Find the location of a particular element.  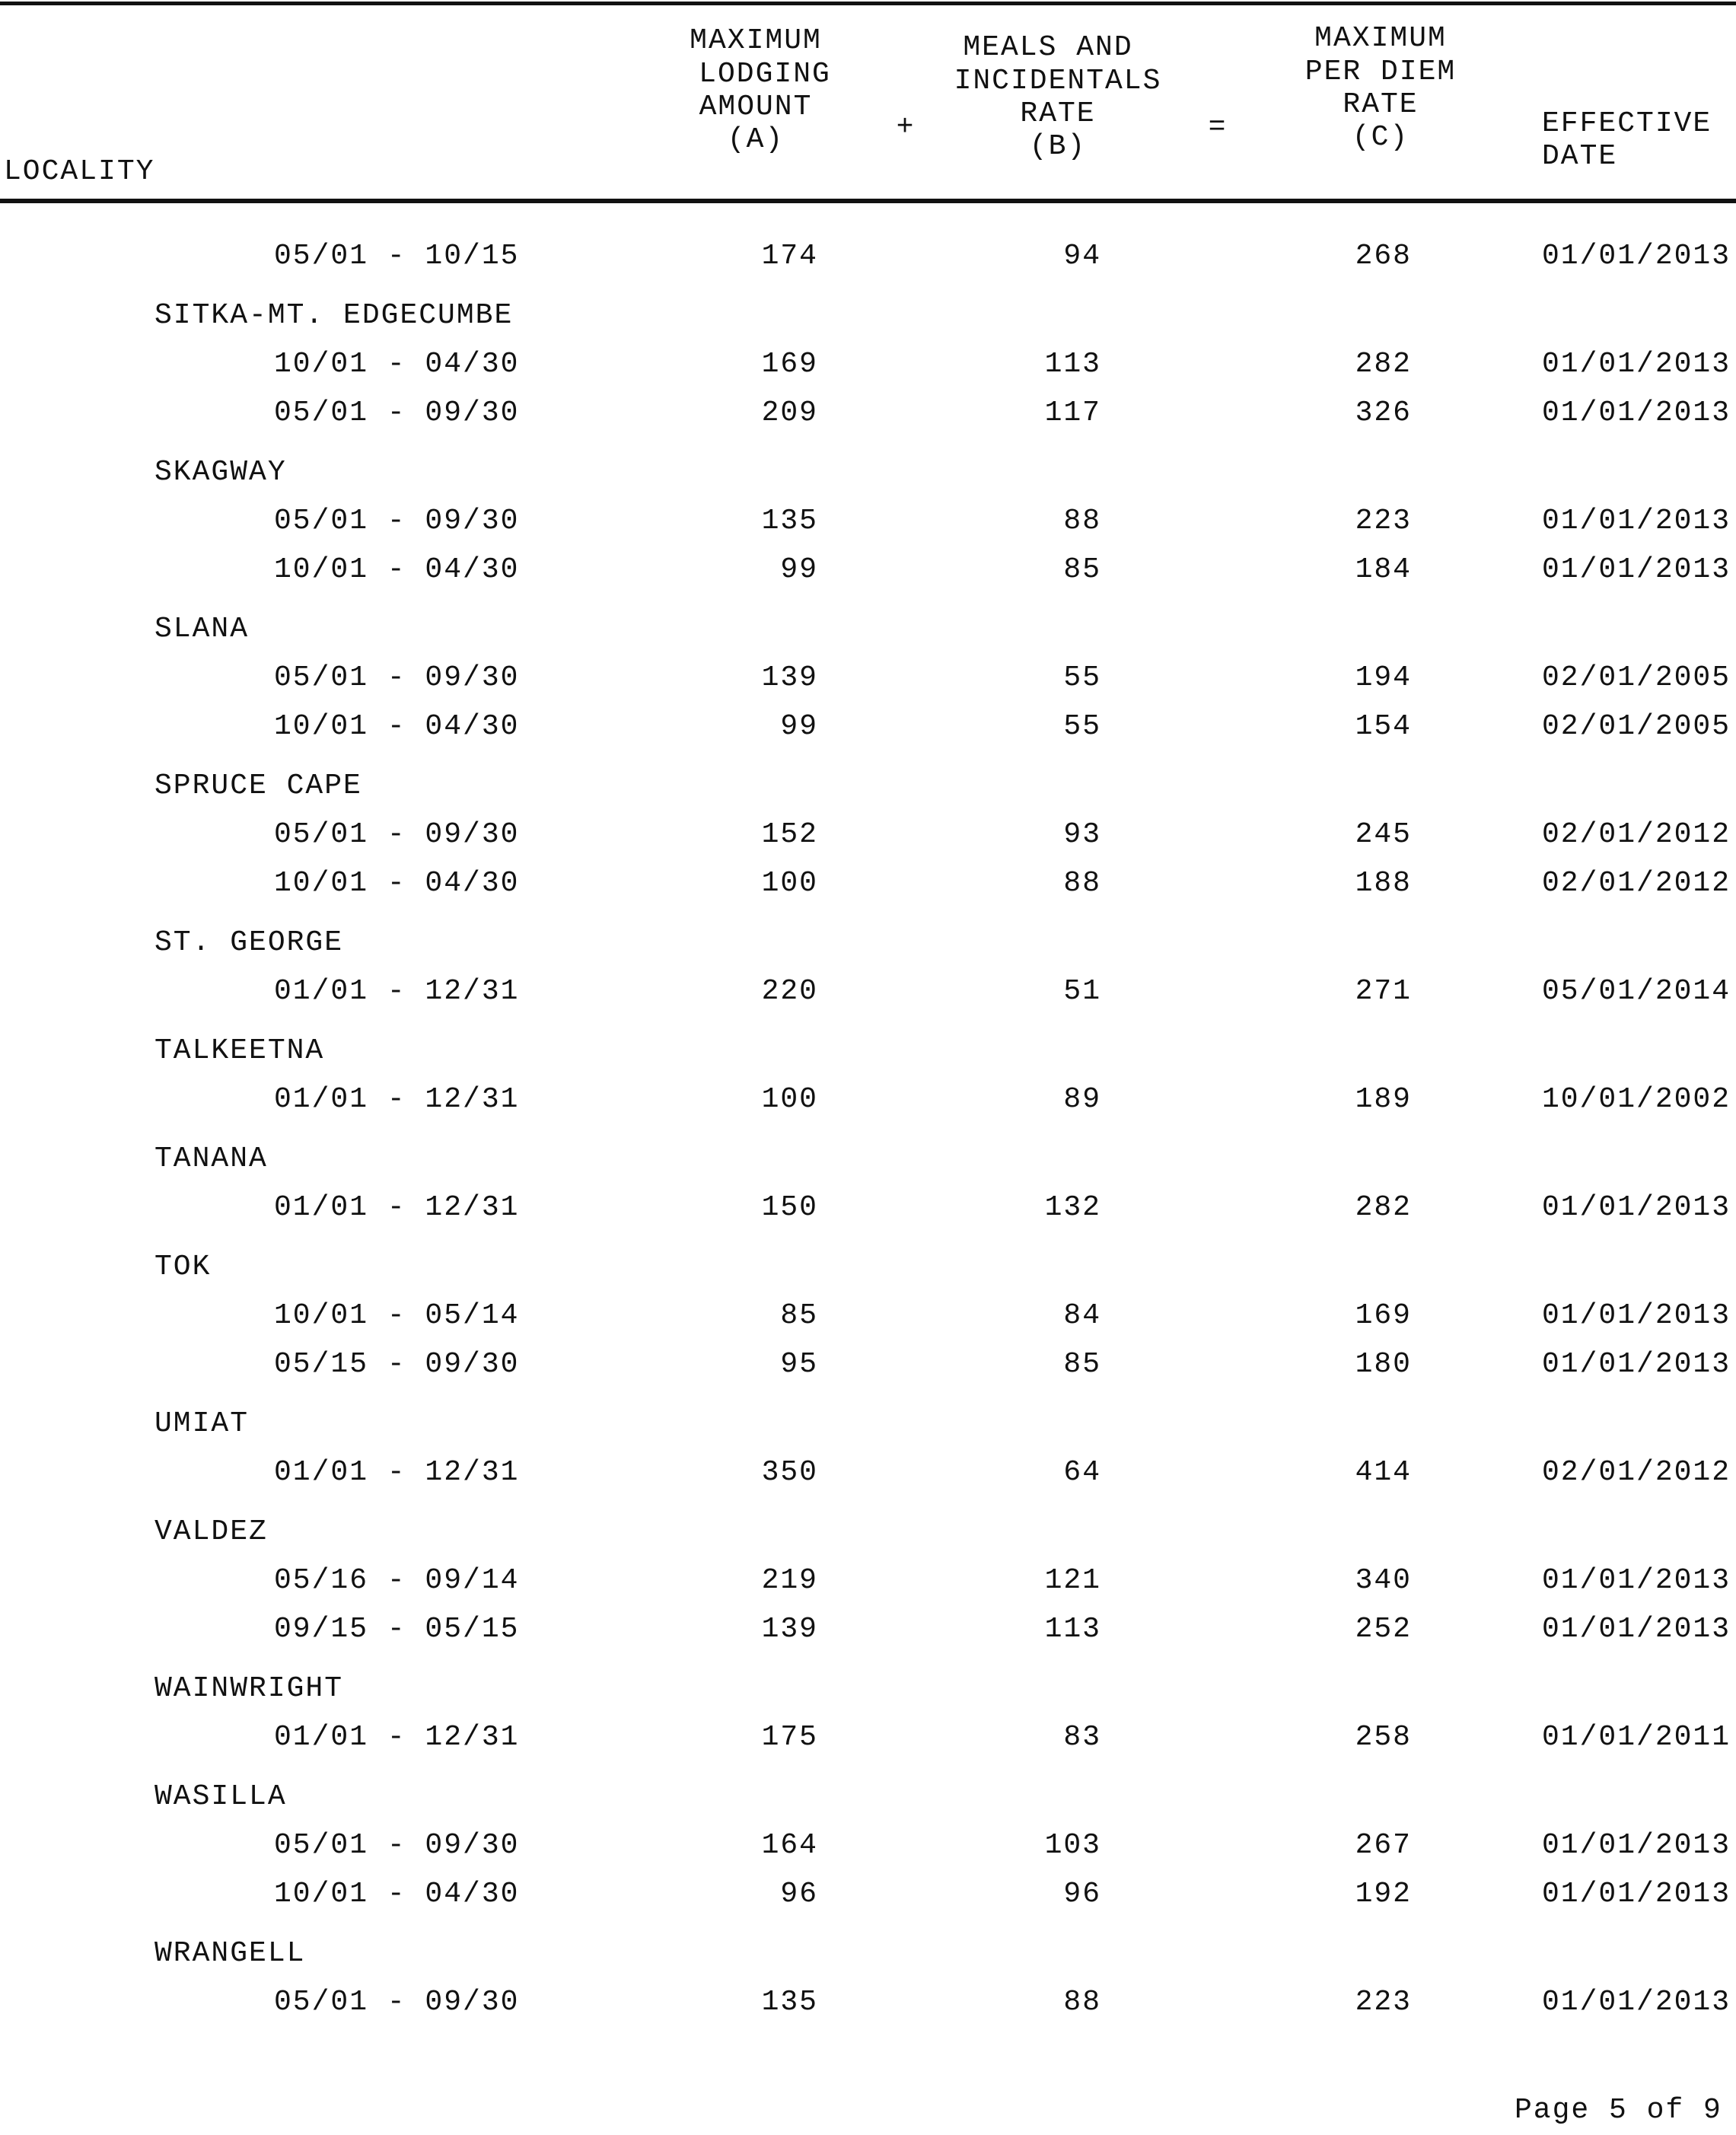

lodging-amount: 175 is located at coordinates (789, 1737).